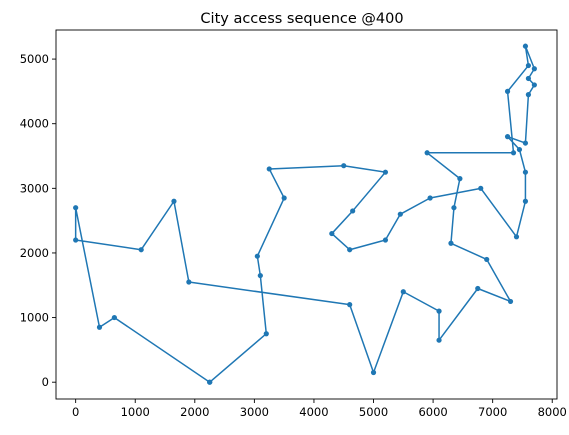 The image size is (569, 435). What do you see at coordinates (34, 124) in the screenshot?
I see `y-tick-label: 4000` at bounding box center [34, 124].